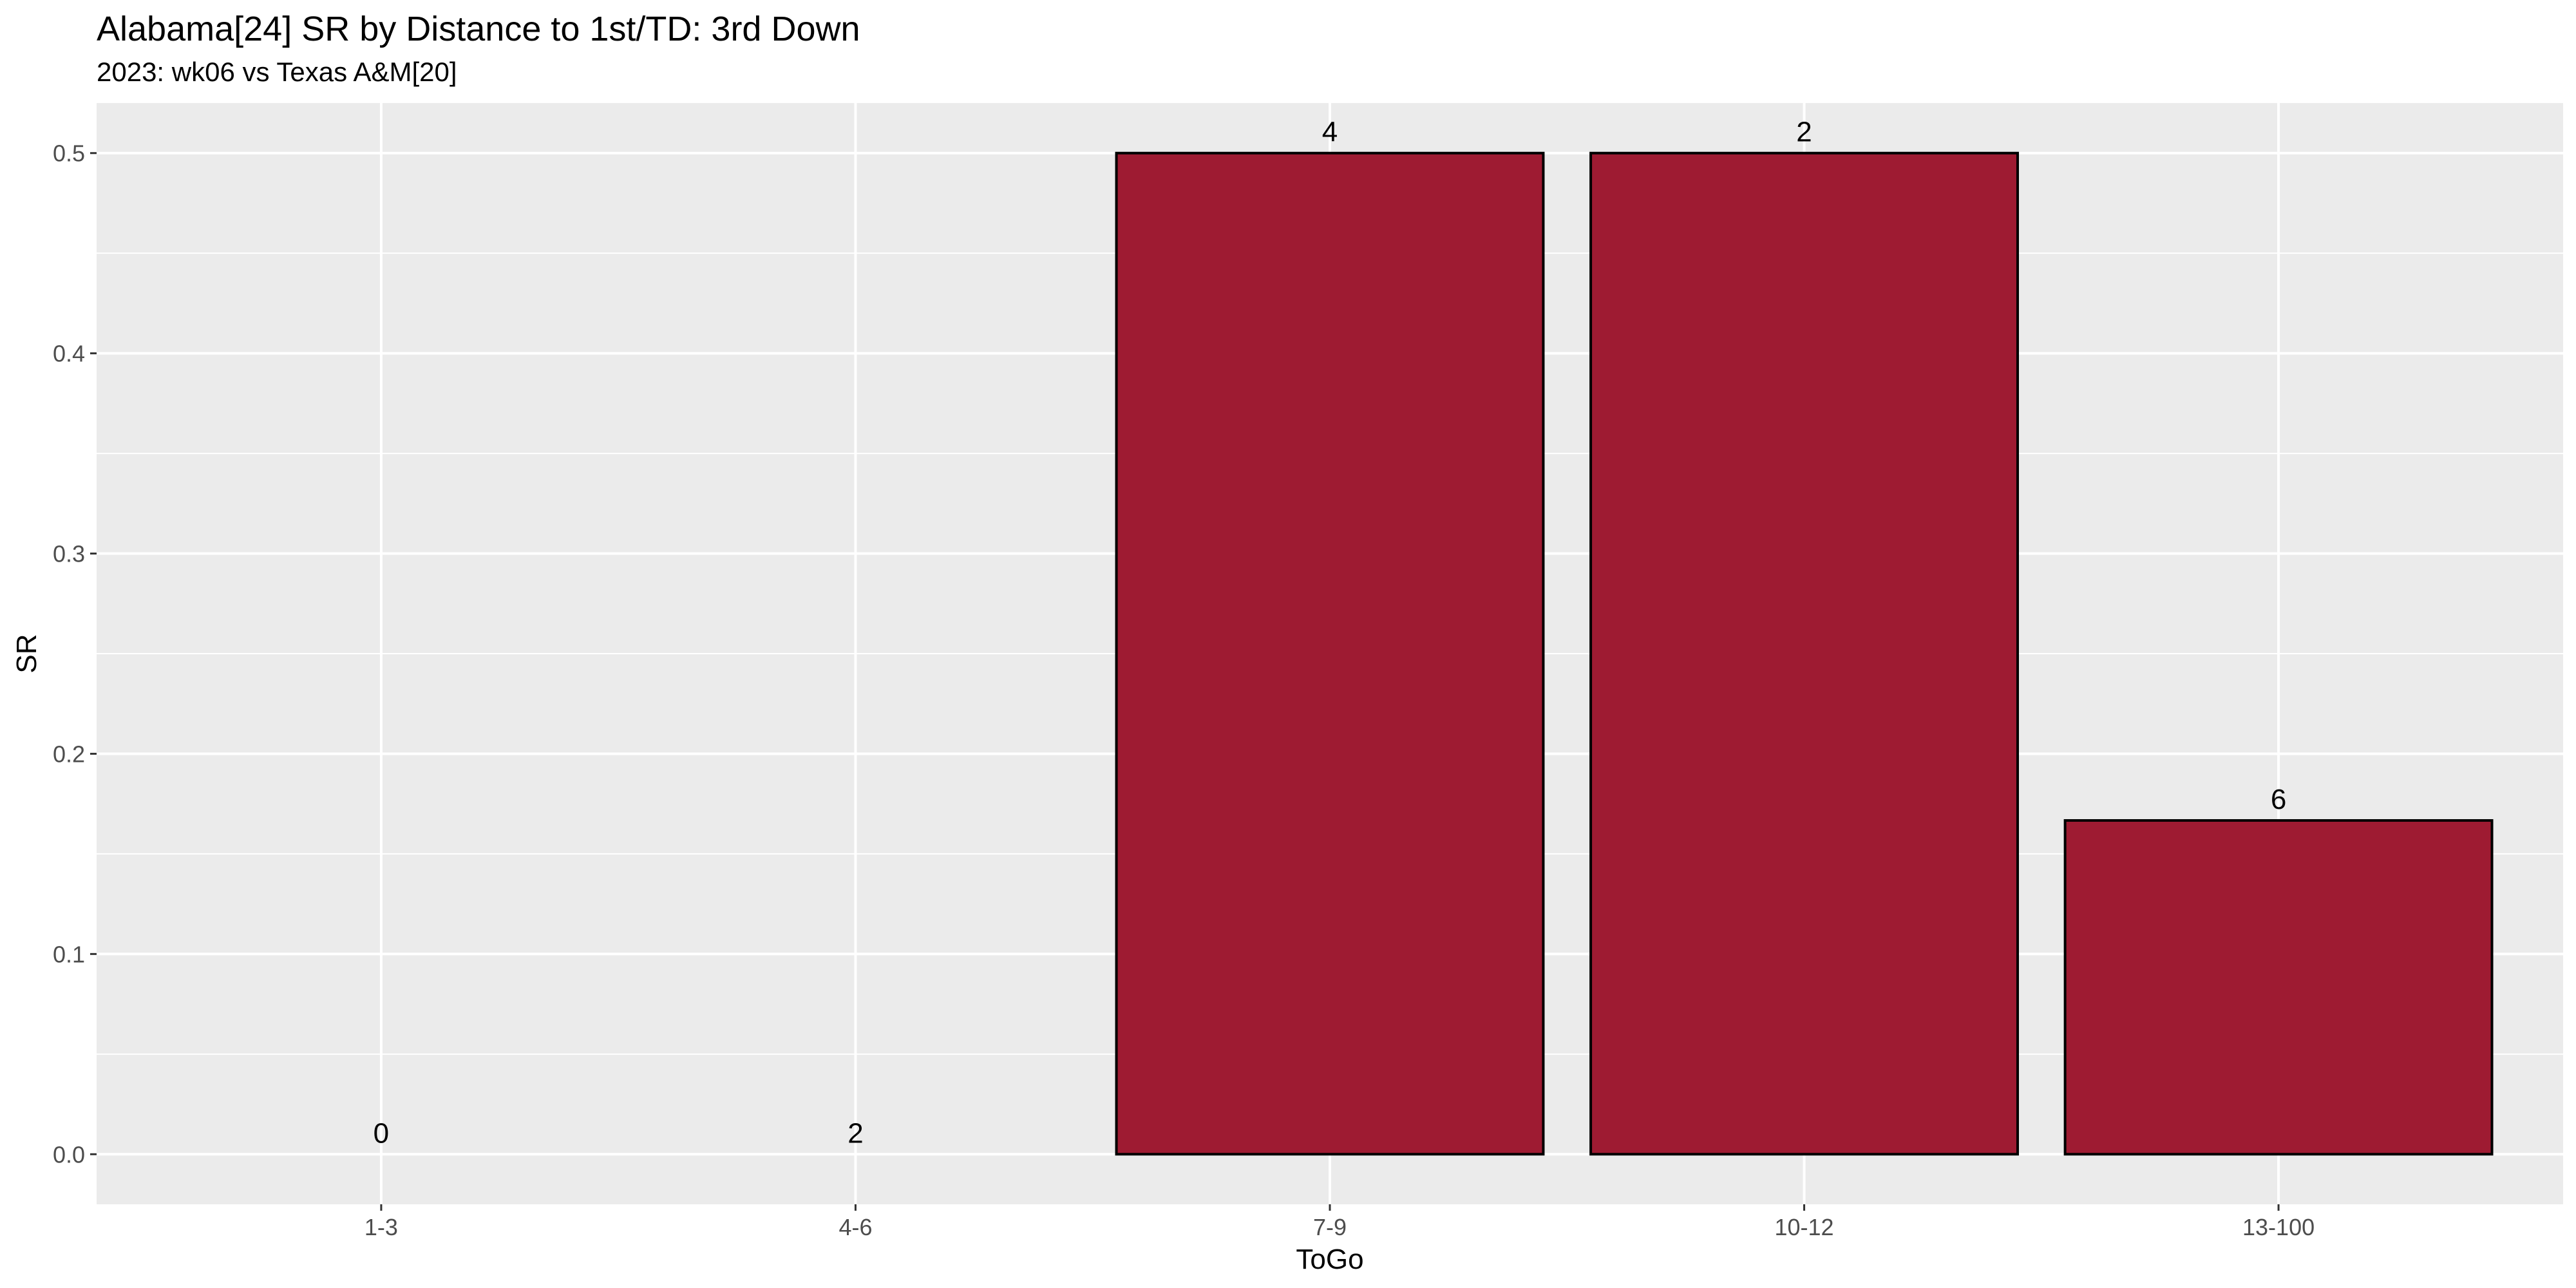 This screenshot has height=1288, width=2576. Describe the element at coordinates (855, 1227) in the screenshot. I see `x-tick-label: 4-6` at that location.